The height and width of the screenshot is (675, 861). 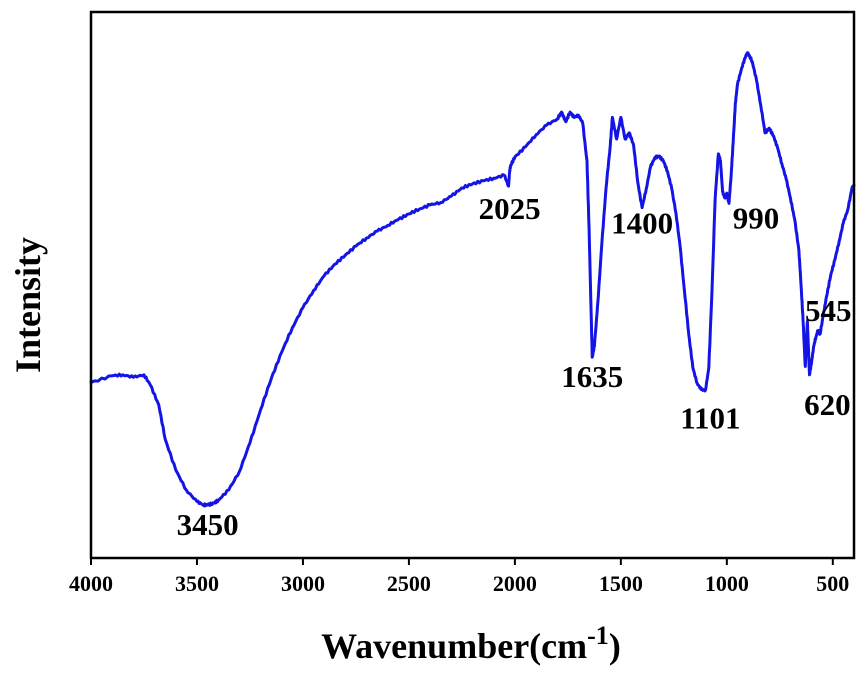 What do you see at coordinates (510, 208) in the screenshot?
I see `peak-label: 2025` at bounding box center [510, 208].